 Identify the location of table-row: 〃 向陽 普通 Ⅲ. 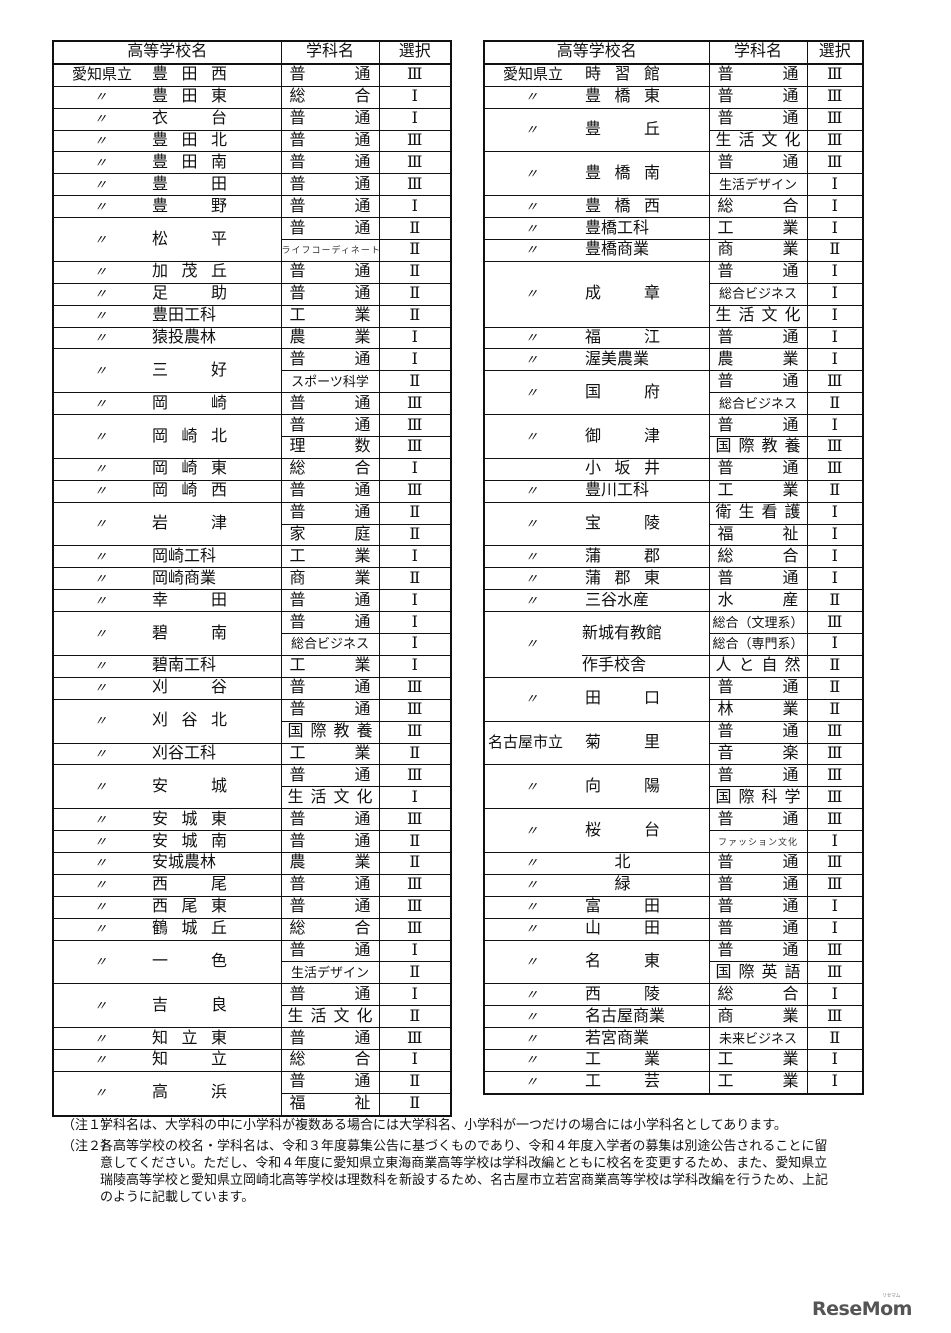
(673, 787).